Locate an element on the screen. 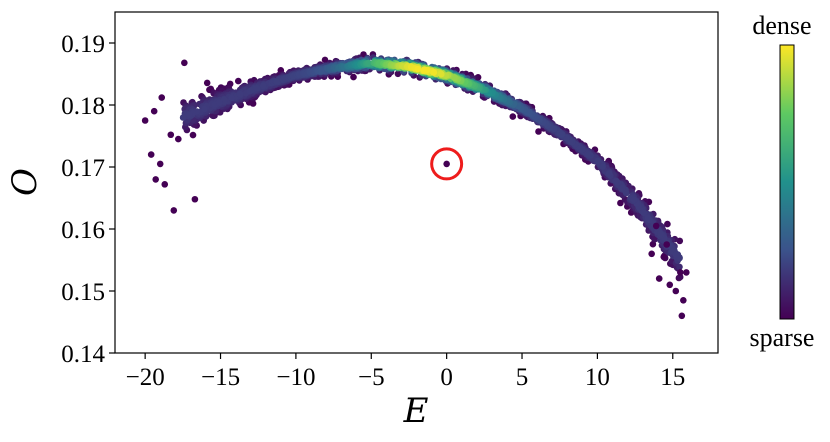 The height and width of the screenshot is (442, 830). colorbar is located at coordinates (787, 182).